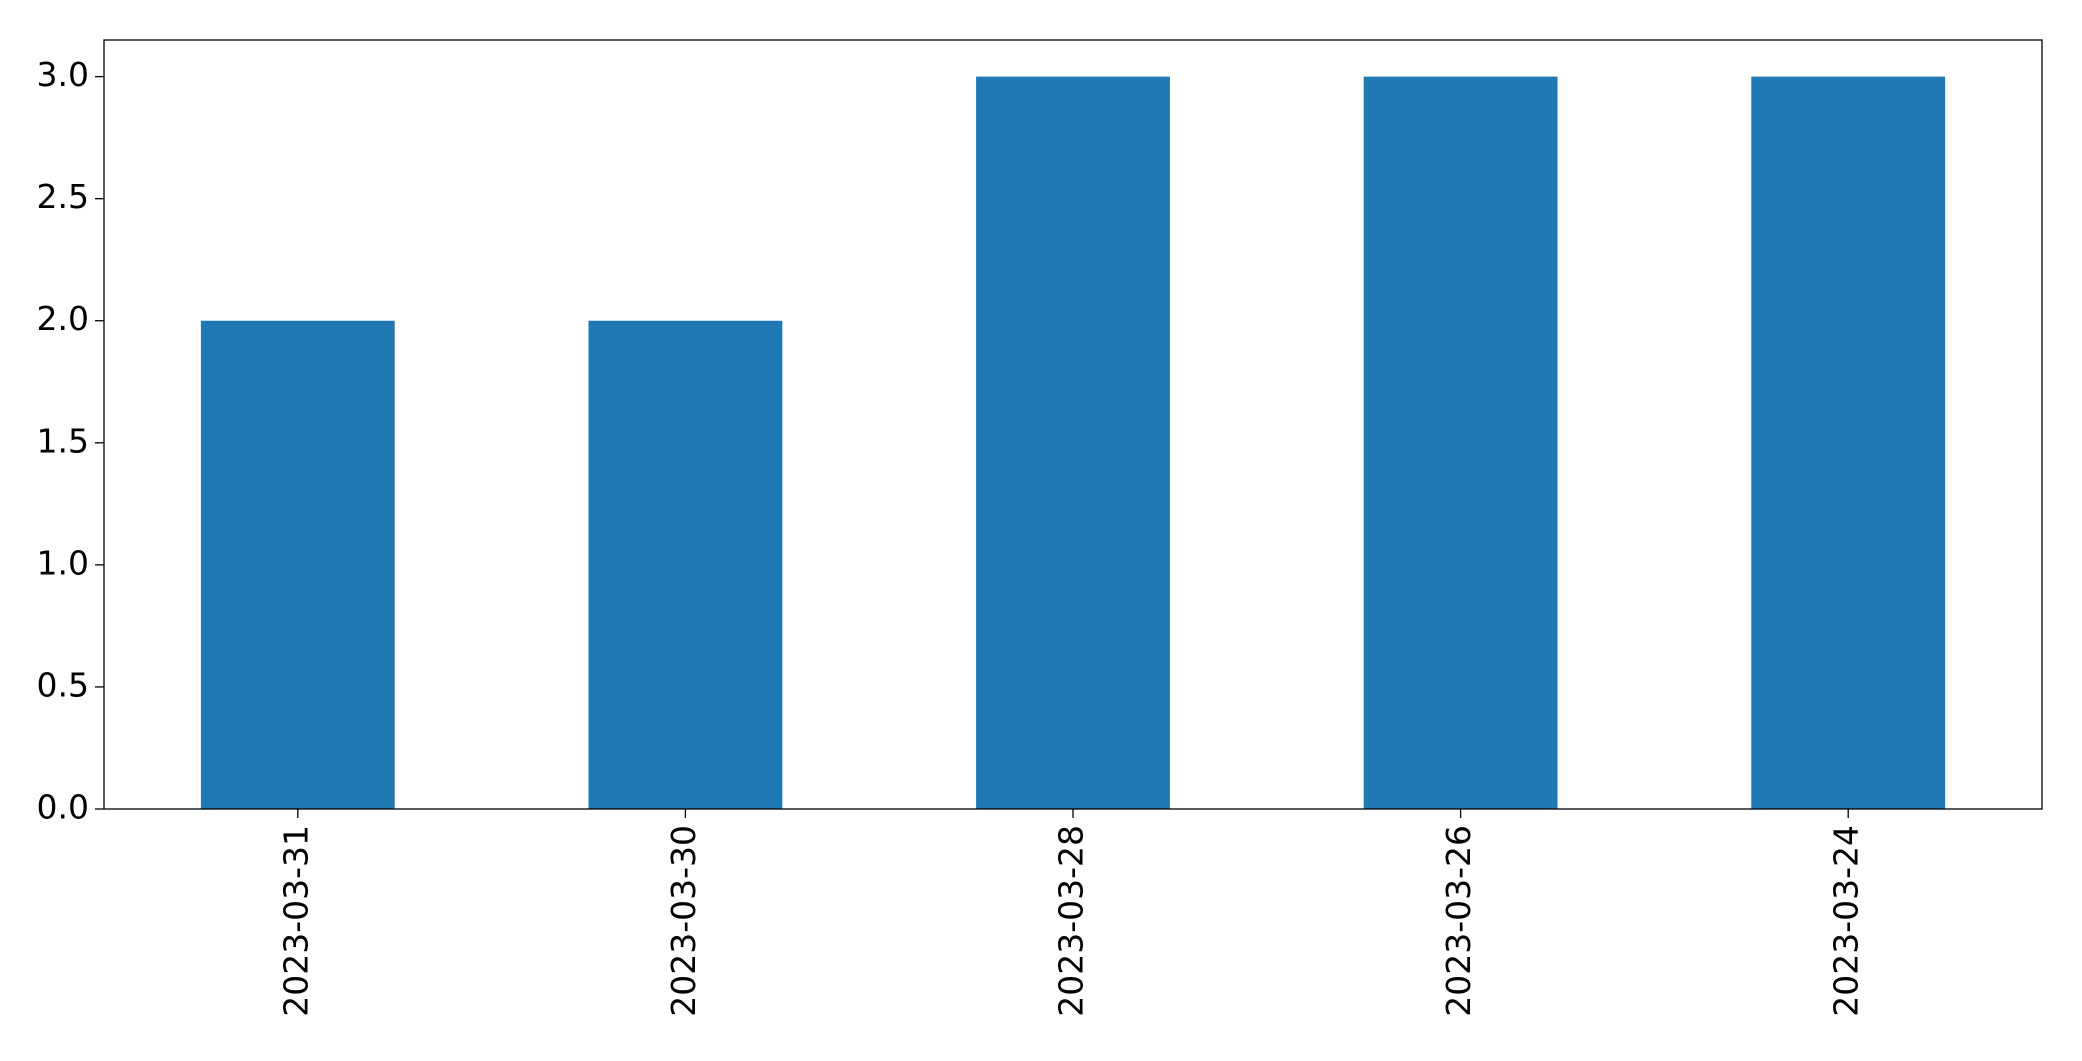  What do you see at coordinates (295, 921) in the screenshot?
I see `x-tick-label: 2023-03-31` at bounding box center [295, 921].